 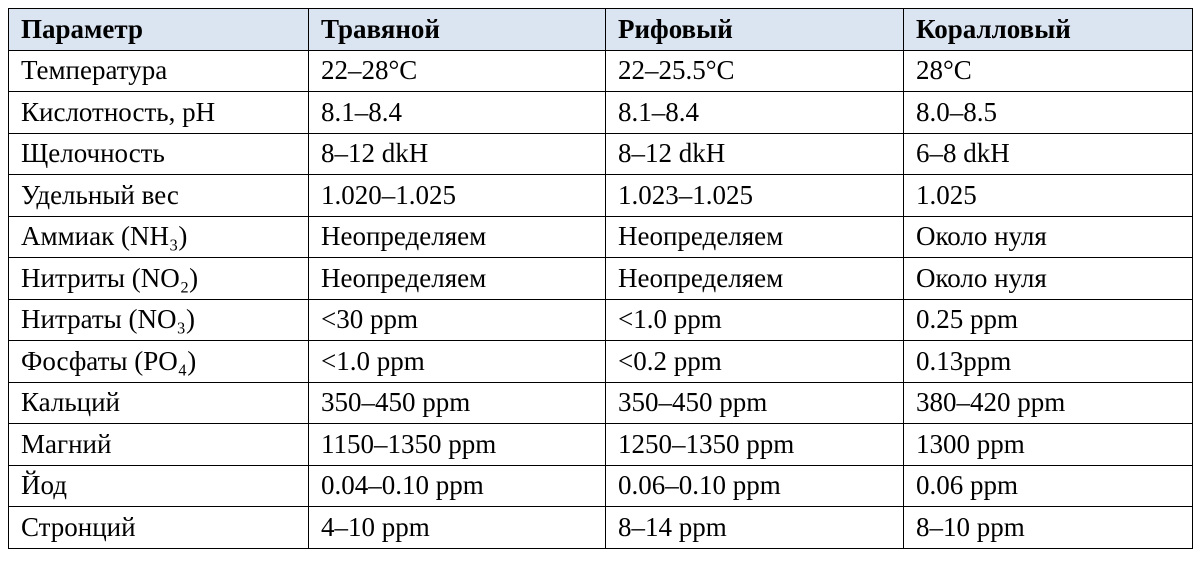 What do you see at coordinates (457, 485) in the screenshot?
I see `value-cell: 0.04–0.10 ppm` at bounding box center [457, 485].